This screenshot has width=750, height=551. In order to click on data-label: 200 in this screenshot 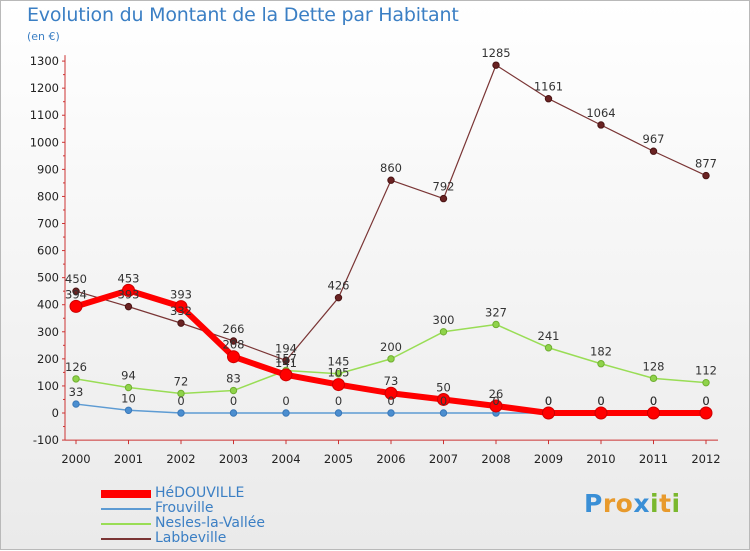, I will do `click(391, 347)`.